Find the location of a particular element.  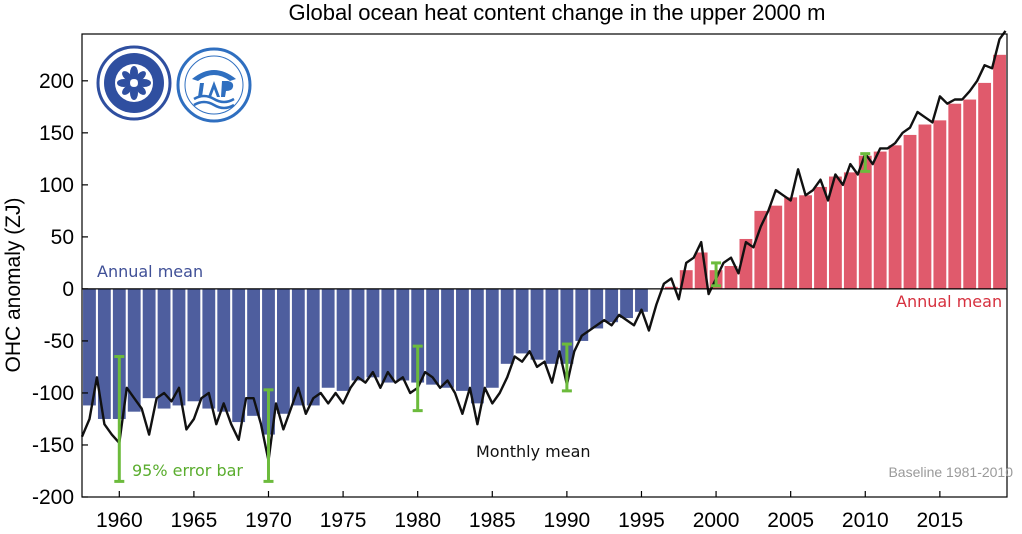

annual-bar-1973 is located at coordinates (313, 347).